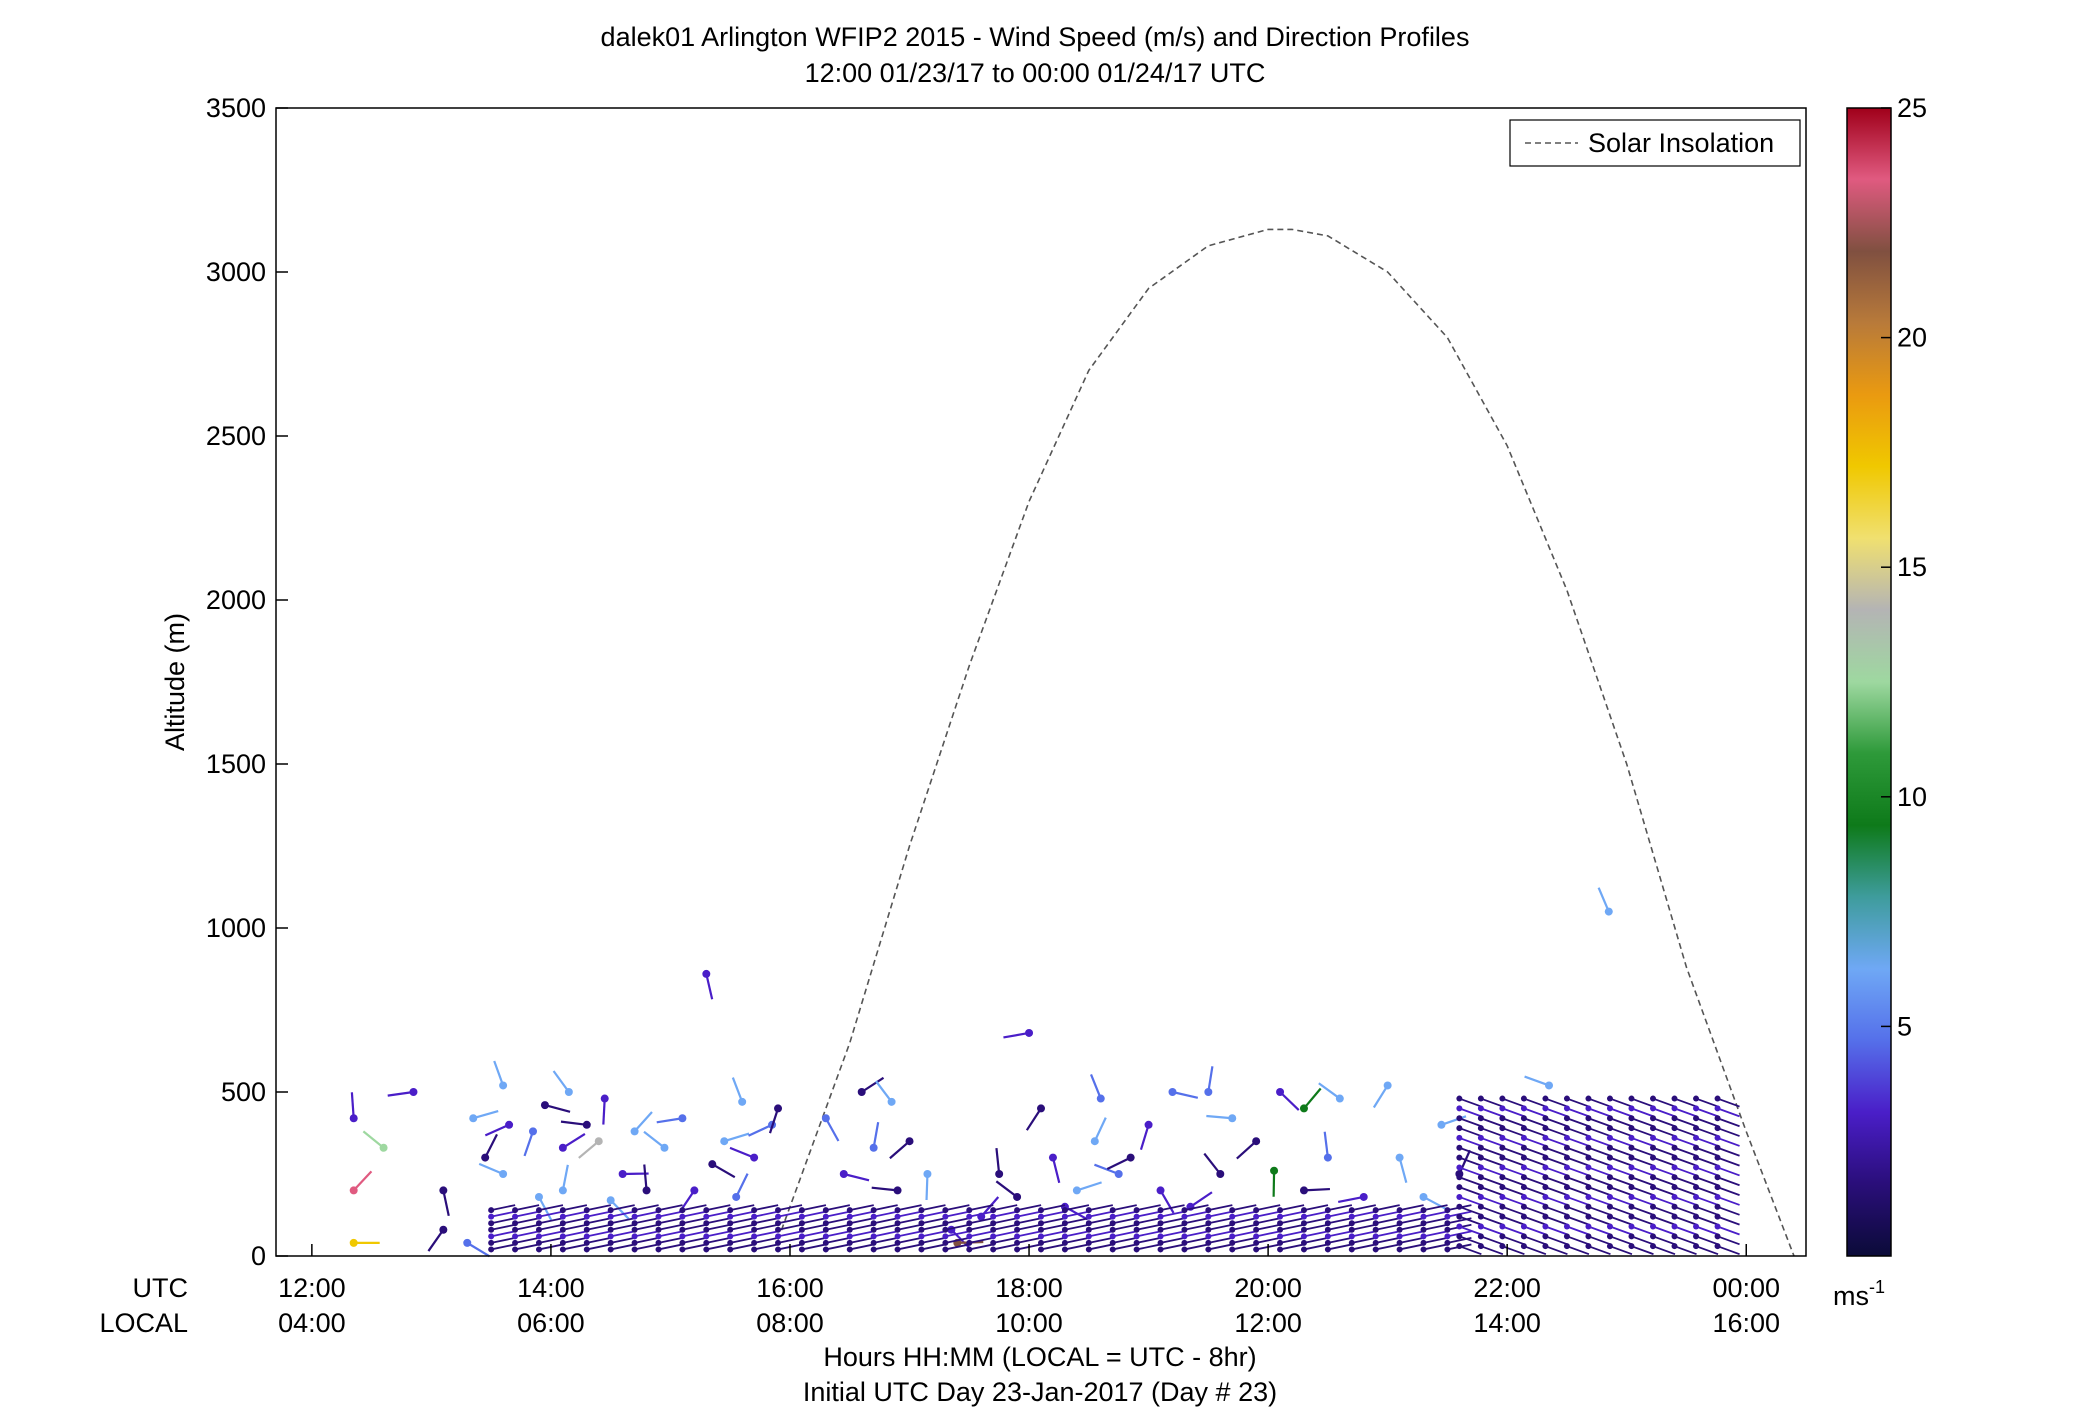  Describe the element at coordinates (236, 436) in the screenshot. I see `y-tick-label: 2500` at that location.